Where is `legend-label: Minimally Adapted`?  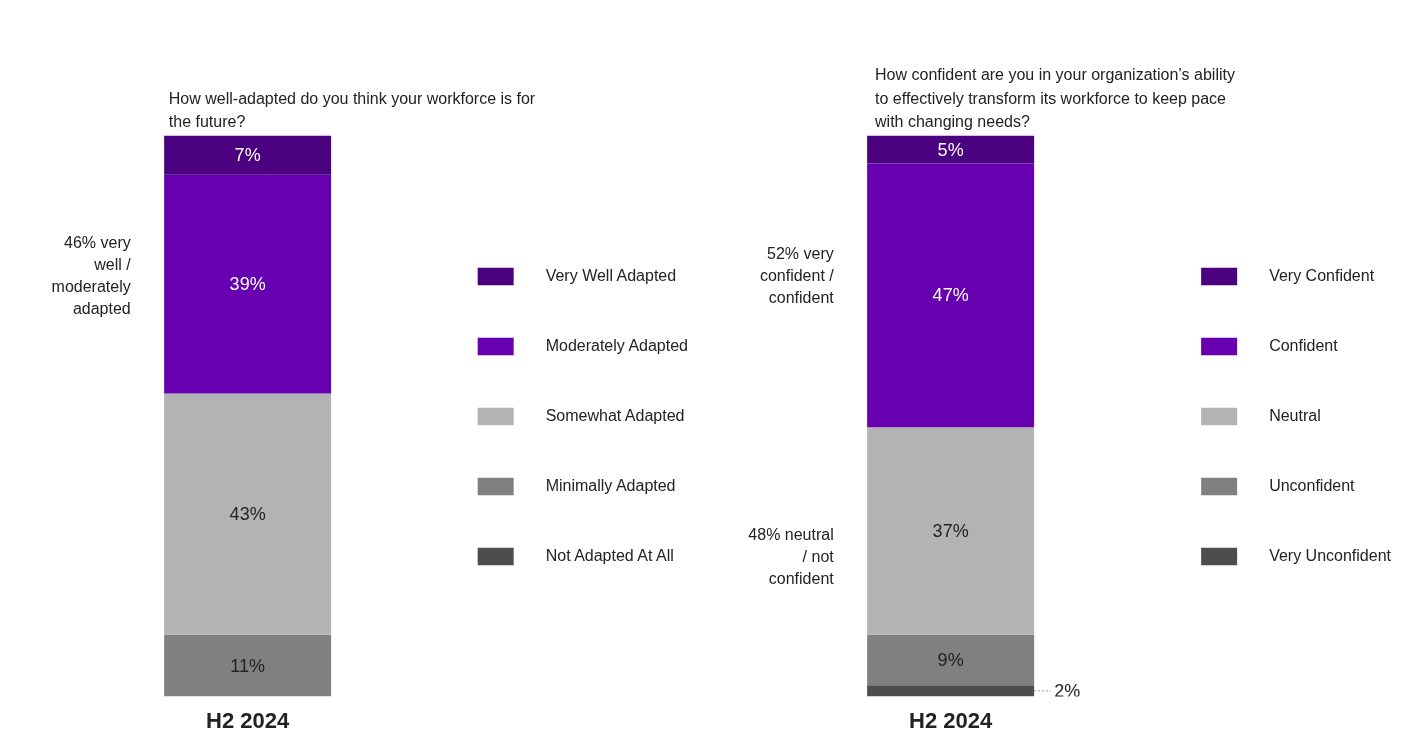 legend-label: Minimally Adapted is located at coordinates (610, 485).